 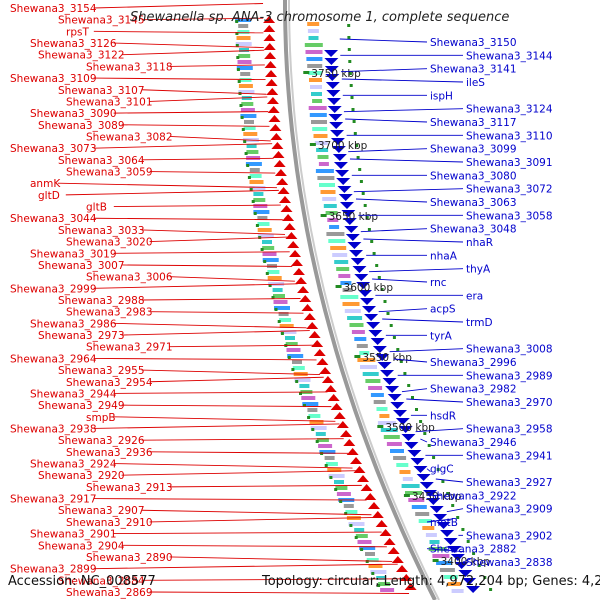 I want to click on kbp-tick-label: 3700 kbp, so click(x=343, y=146).